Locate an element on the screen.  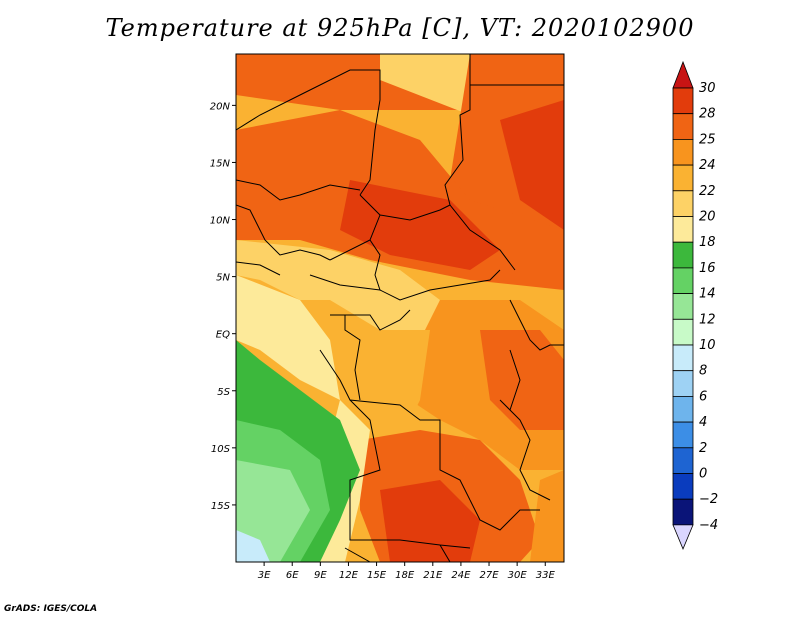
colorbar-label: 28 is located at coordinates (707, 114).